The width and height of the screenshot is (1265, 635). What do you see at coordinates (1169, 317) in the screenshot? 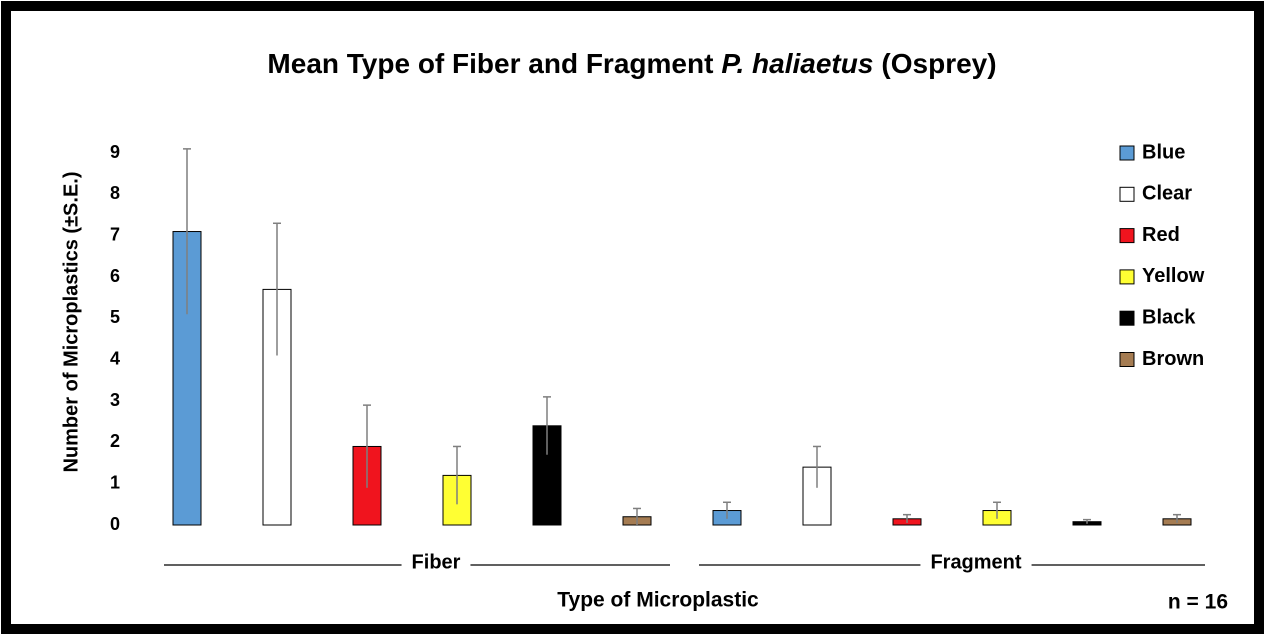
I see `legend-label: Black` at bounding box center [1169, 317].